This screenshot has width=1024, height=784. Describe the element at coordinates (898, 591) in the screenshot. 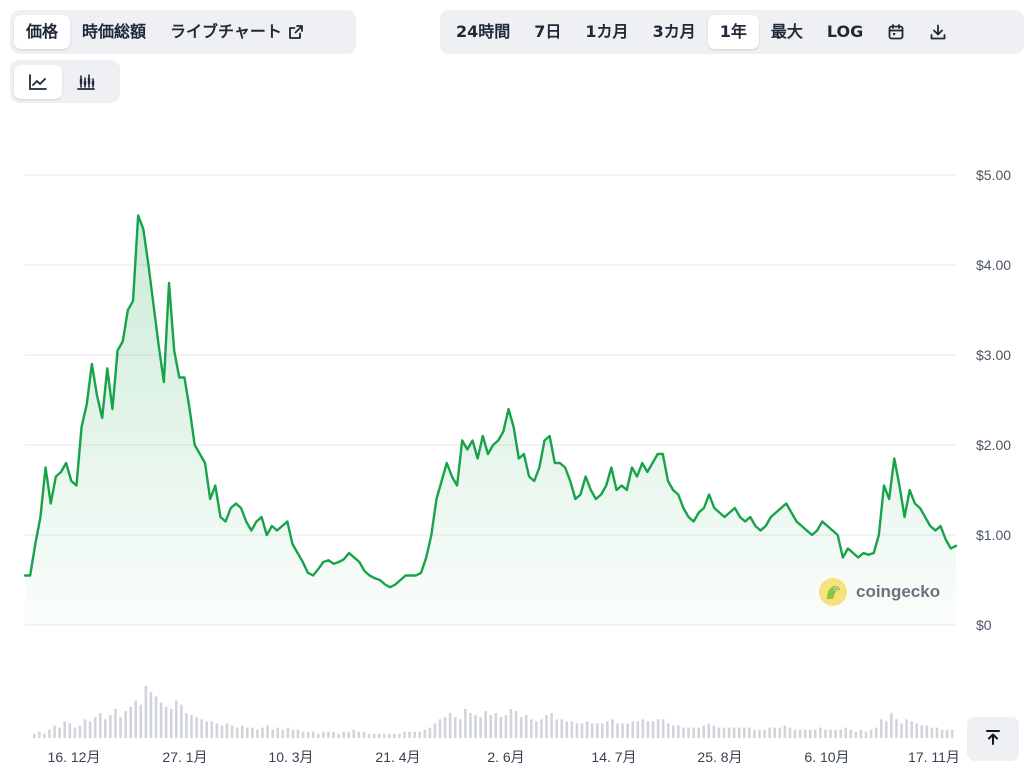

I see `watermark-text: coingecko` at that location.